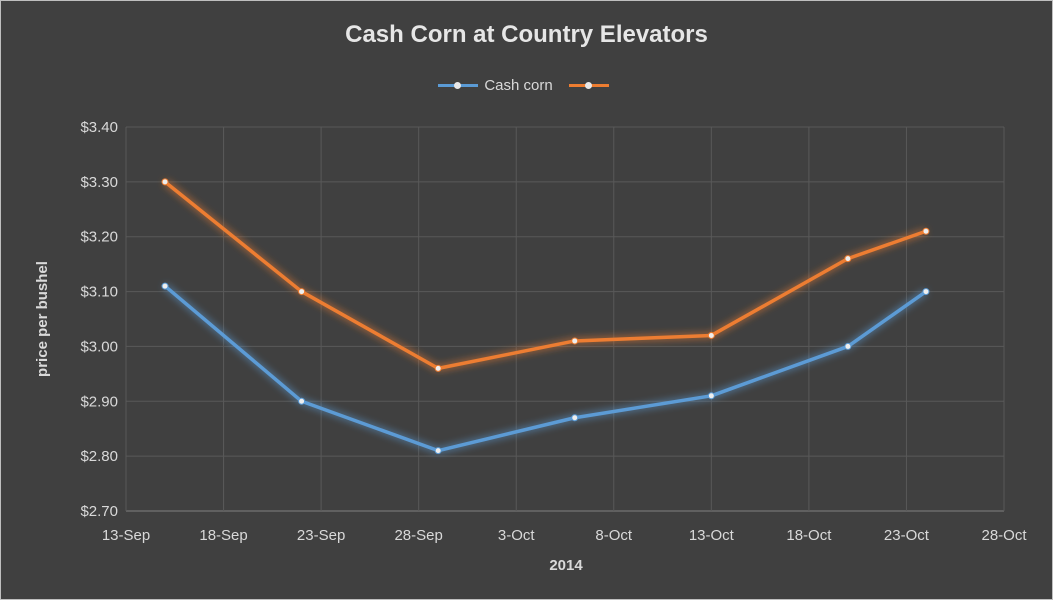 The width and height of the screenshot is (1053, 600). I want to click on y-tick-label: $3.10, so click(99, 292).